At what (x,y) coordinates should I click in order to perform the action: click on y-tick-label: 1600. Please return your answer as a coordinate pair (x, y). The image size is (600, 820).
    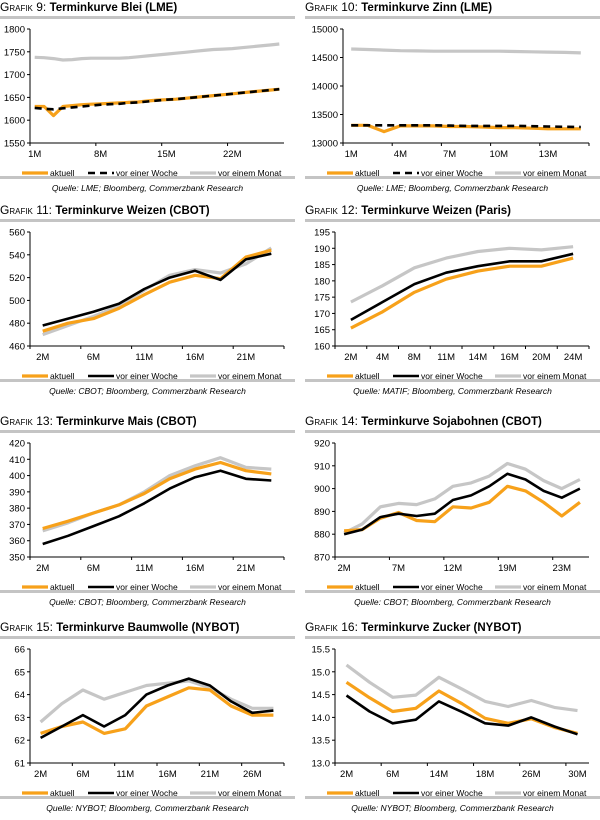
    Looking at the image, I should click on (14, 121).